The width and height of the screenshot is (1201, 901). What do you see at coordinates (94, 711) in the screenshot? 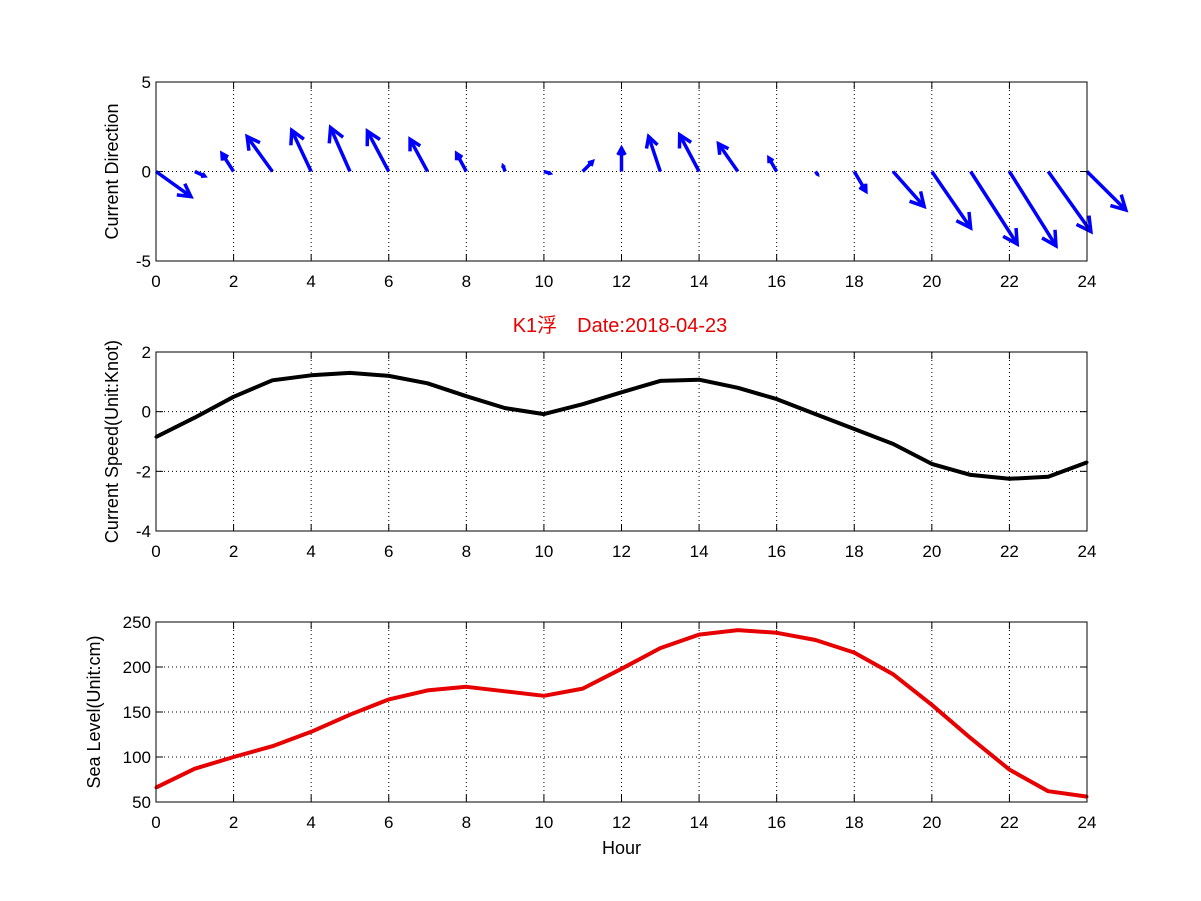
I see `y-axis-label: Sea Level(Unit:cm)` at bounding box center [94, 711].